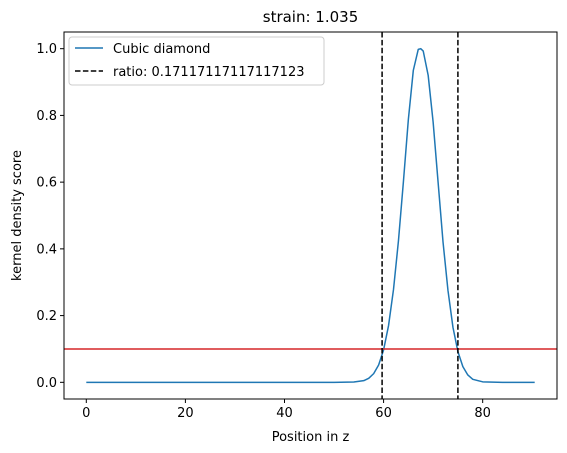 The image size is (567, 453). Describe the element at coordinates (46, 249) in the screenshot. I see `y-tick-label: 0.4` at that location.